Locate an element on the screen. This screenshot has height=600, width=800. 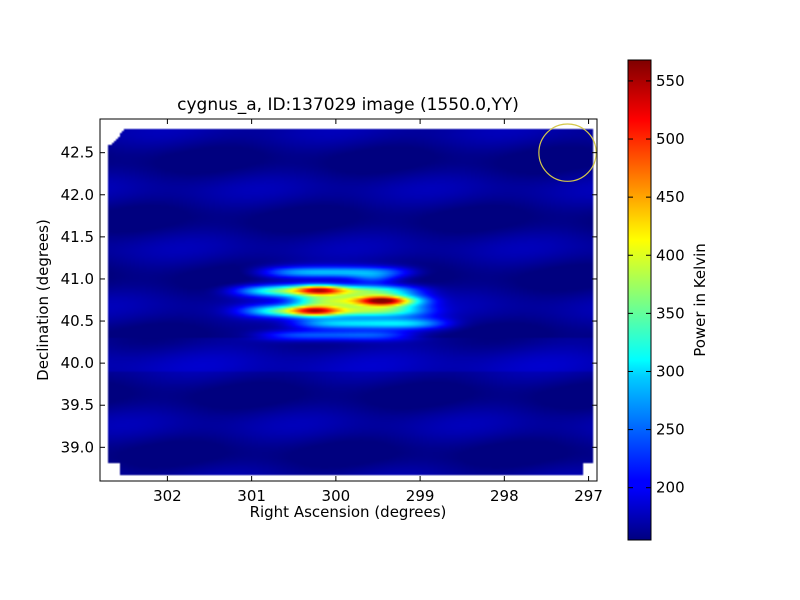
y-tick-label: 39.5 is located at coordinates (77, 405).